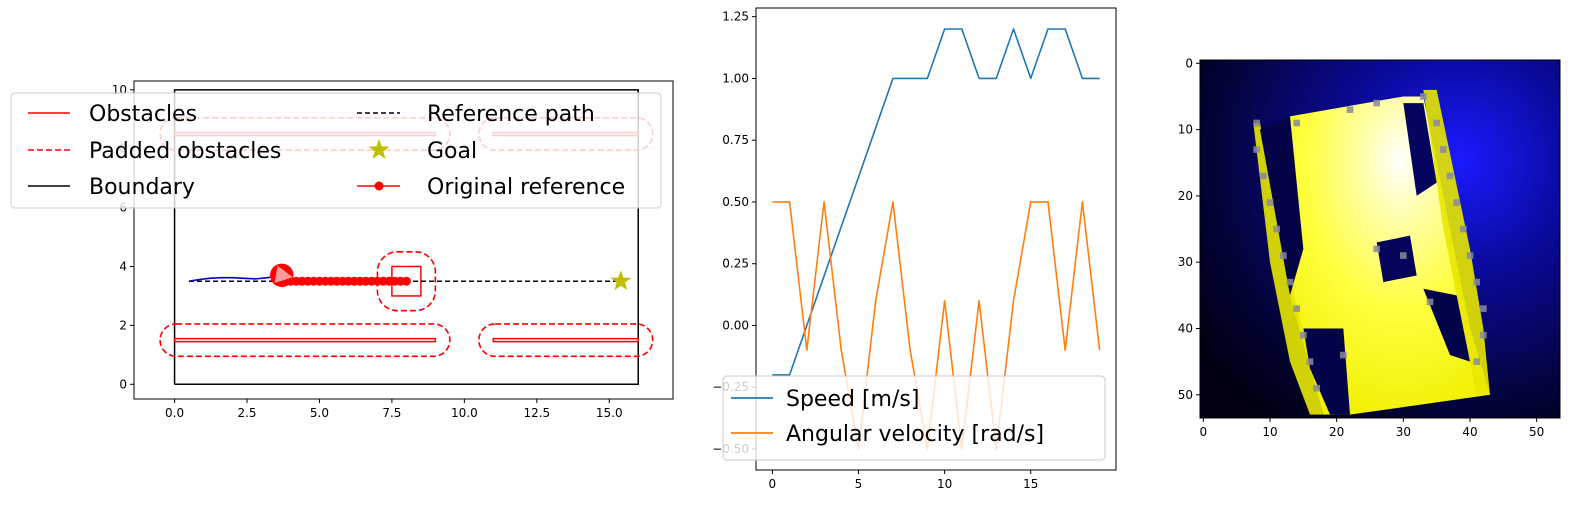 Image resolution: width=1577 pixels, height=505 pixels. Describe the element at coordinates (1185, 262) in the screenshot. I see `y-tick-label: 30` at that location.